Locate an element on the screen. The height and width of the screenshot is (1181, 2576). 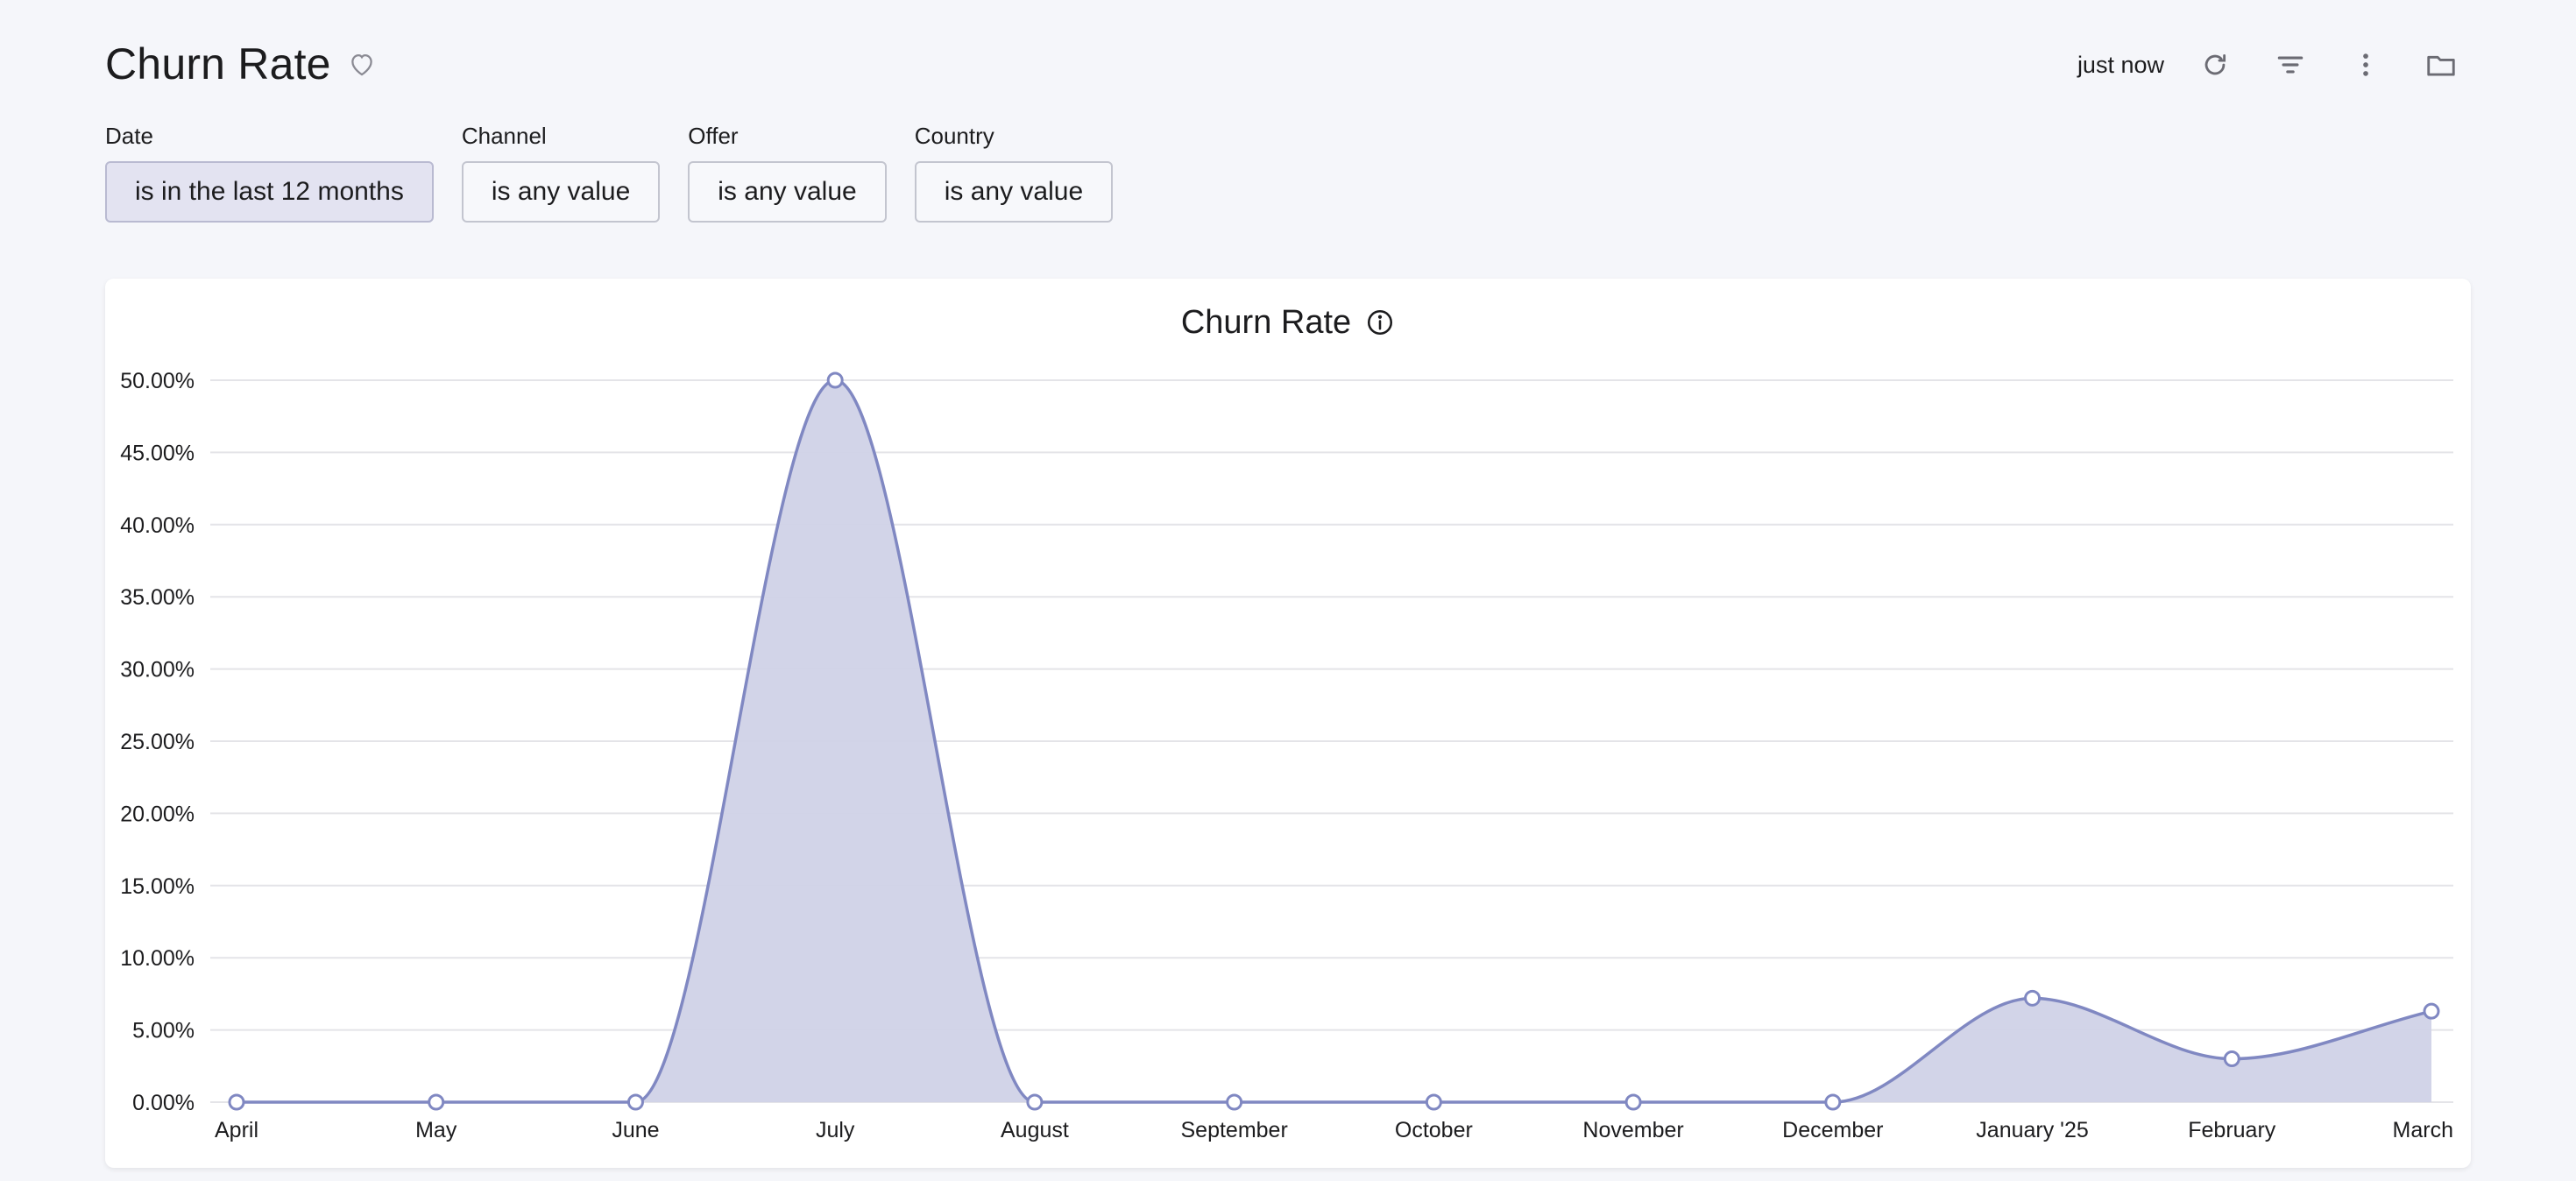
x-tick-label: July is located at coordinates (835, 1130).